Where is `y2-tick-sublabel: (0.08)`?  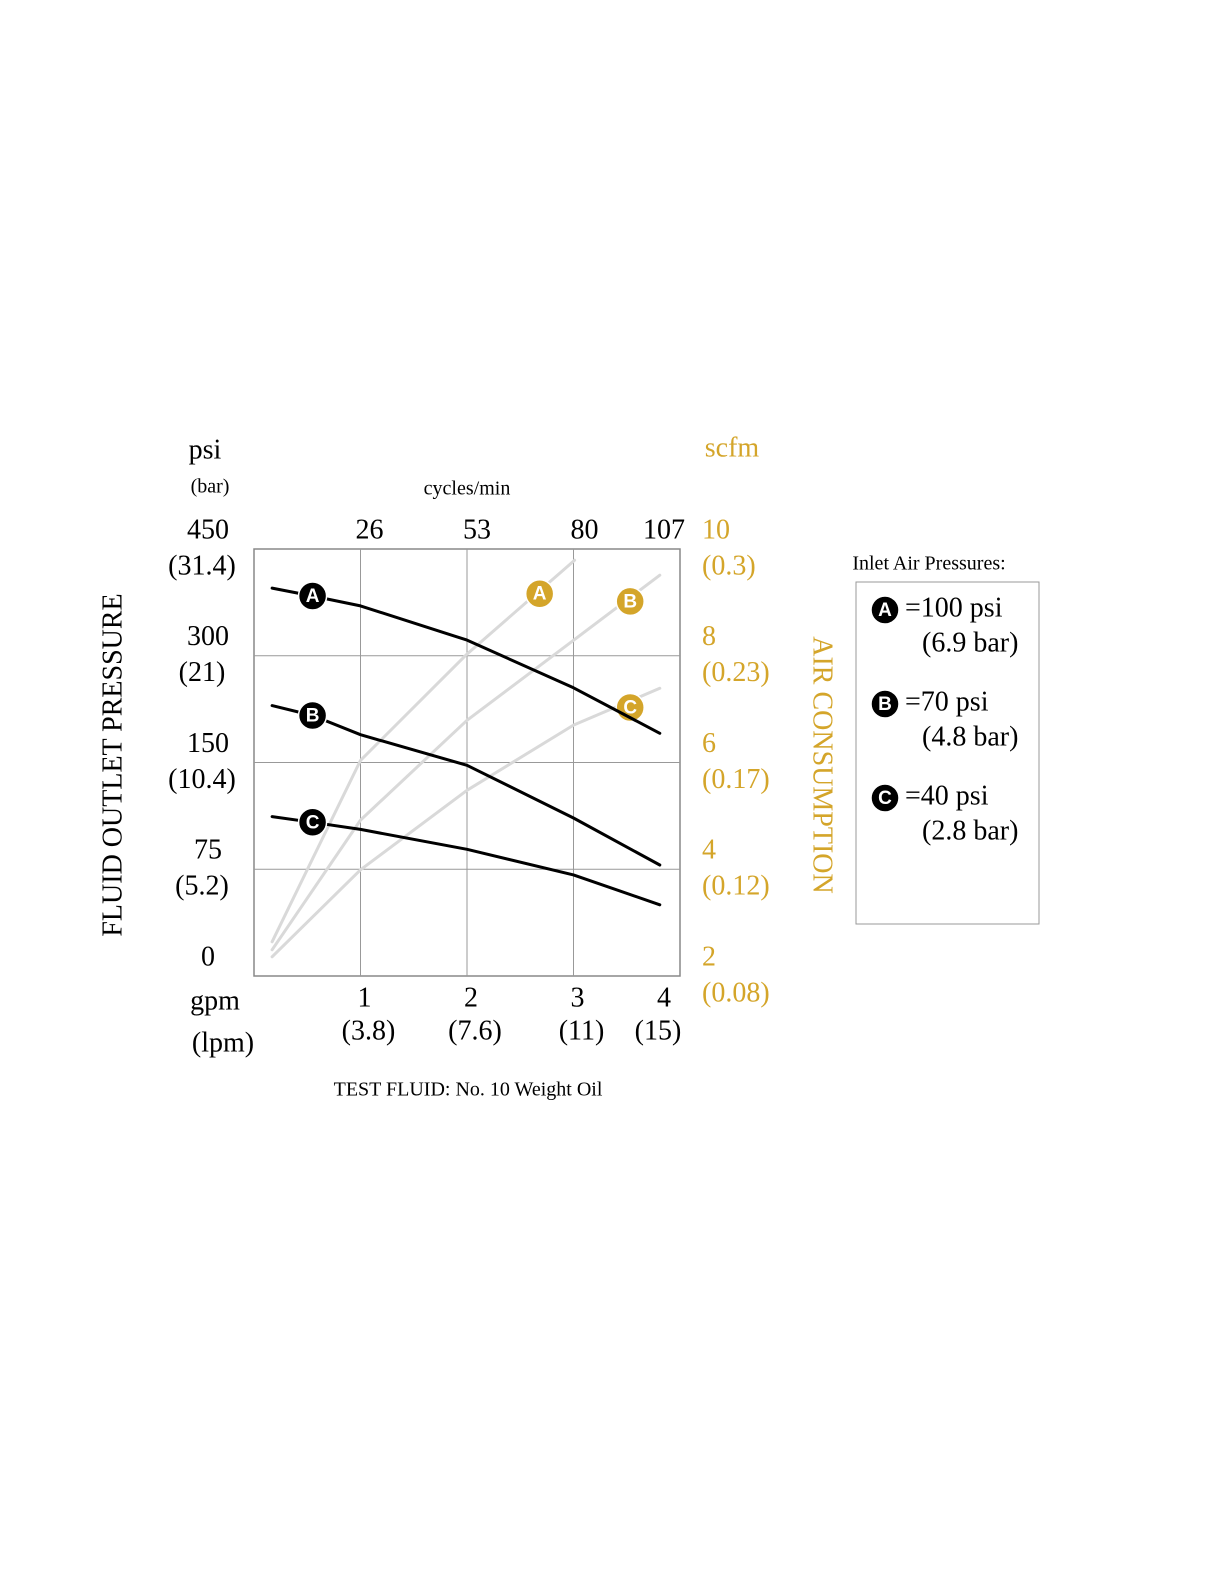 y2-tick-sublabel: (0.08) is located at coordinates (736, 992).